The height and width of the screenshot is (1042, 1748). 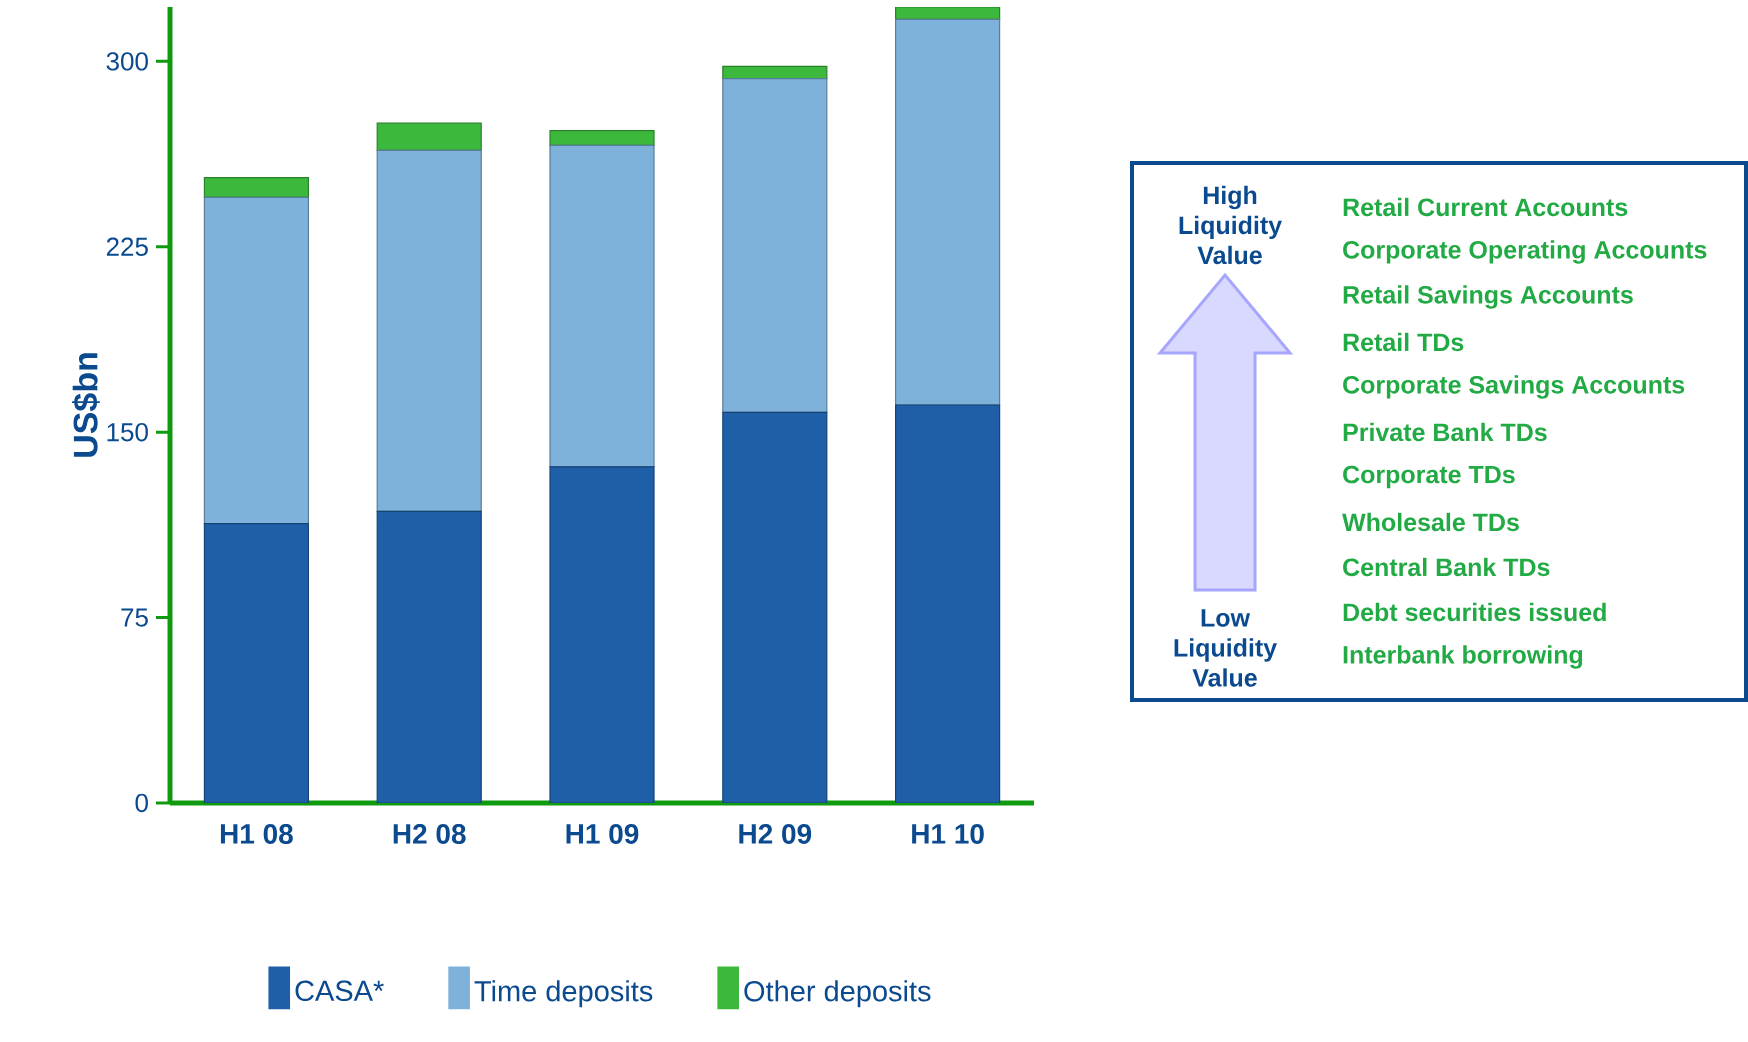 I want to click on x-tick-label: H1 08, so click(x=256, y=834).